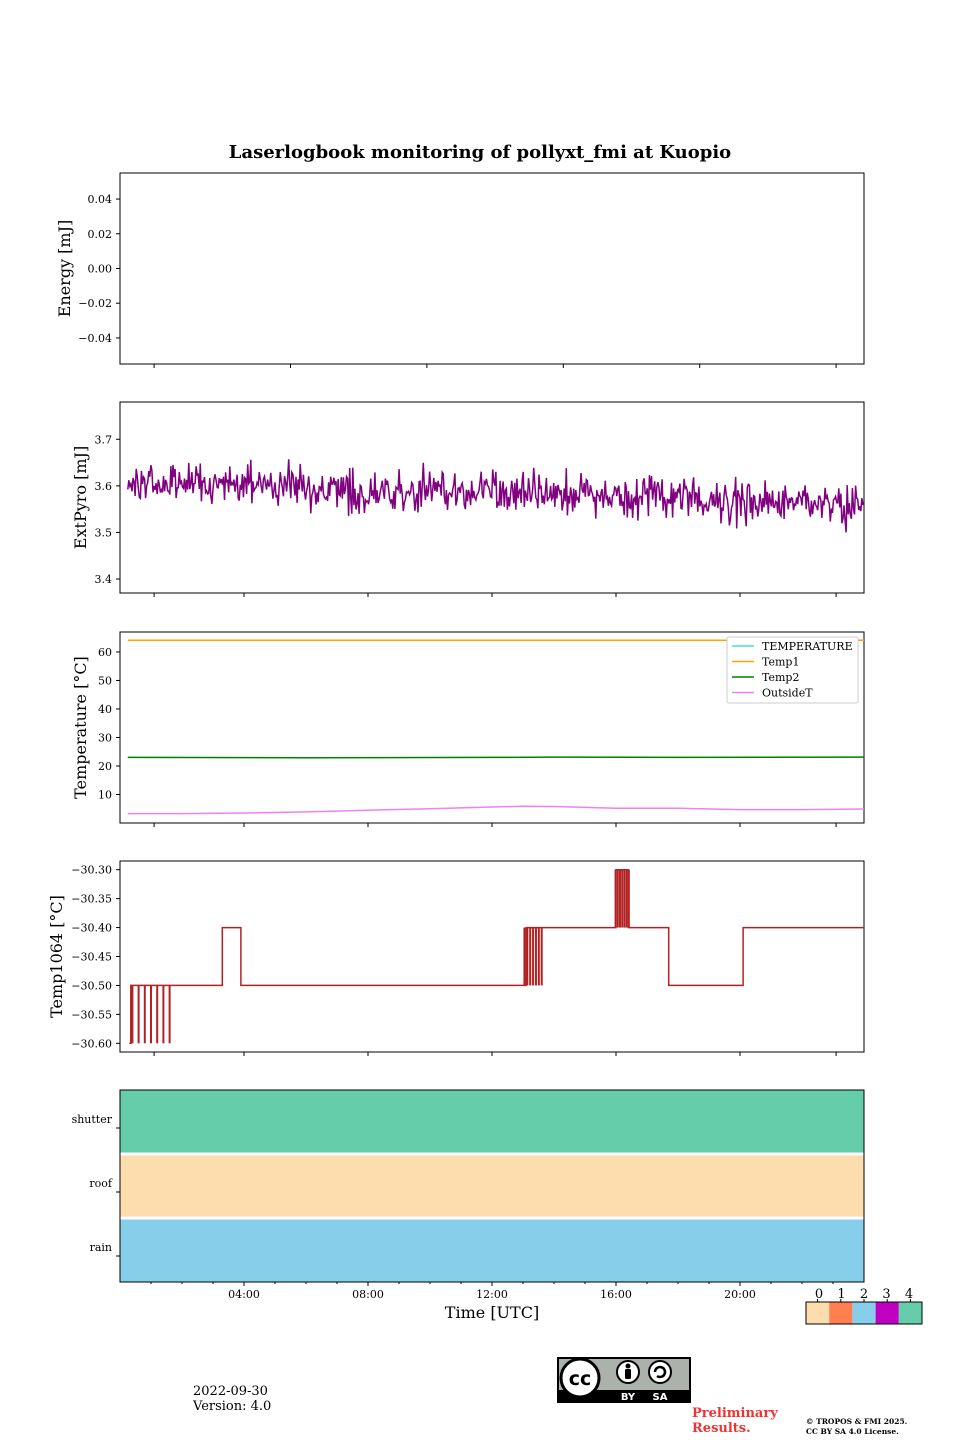  I want to click on y-tick-label: 3.6, so click(104, 486).